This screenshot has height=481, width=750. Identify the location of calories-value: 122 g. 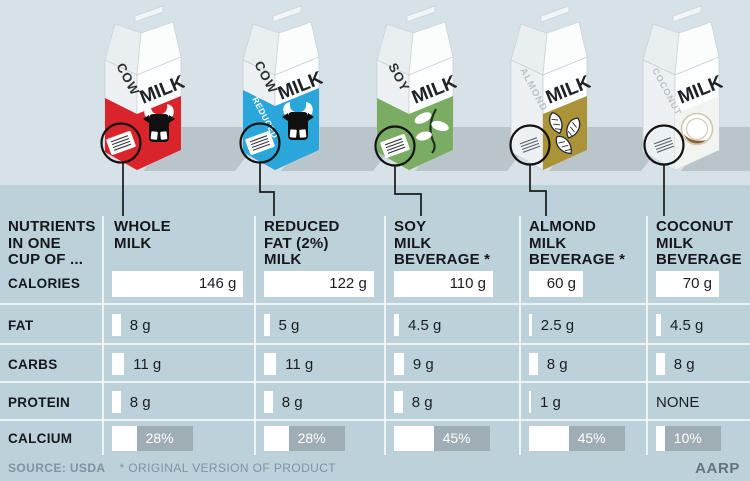
(348, 283).